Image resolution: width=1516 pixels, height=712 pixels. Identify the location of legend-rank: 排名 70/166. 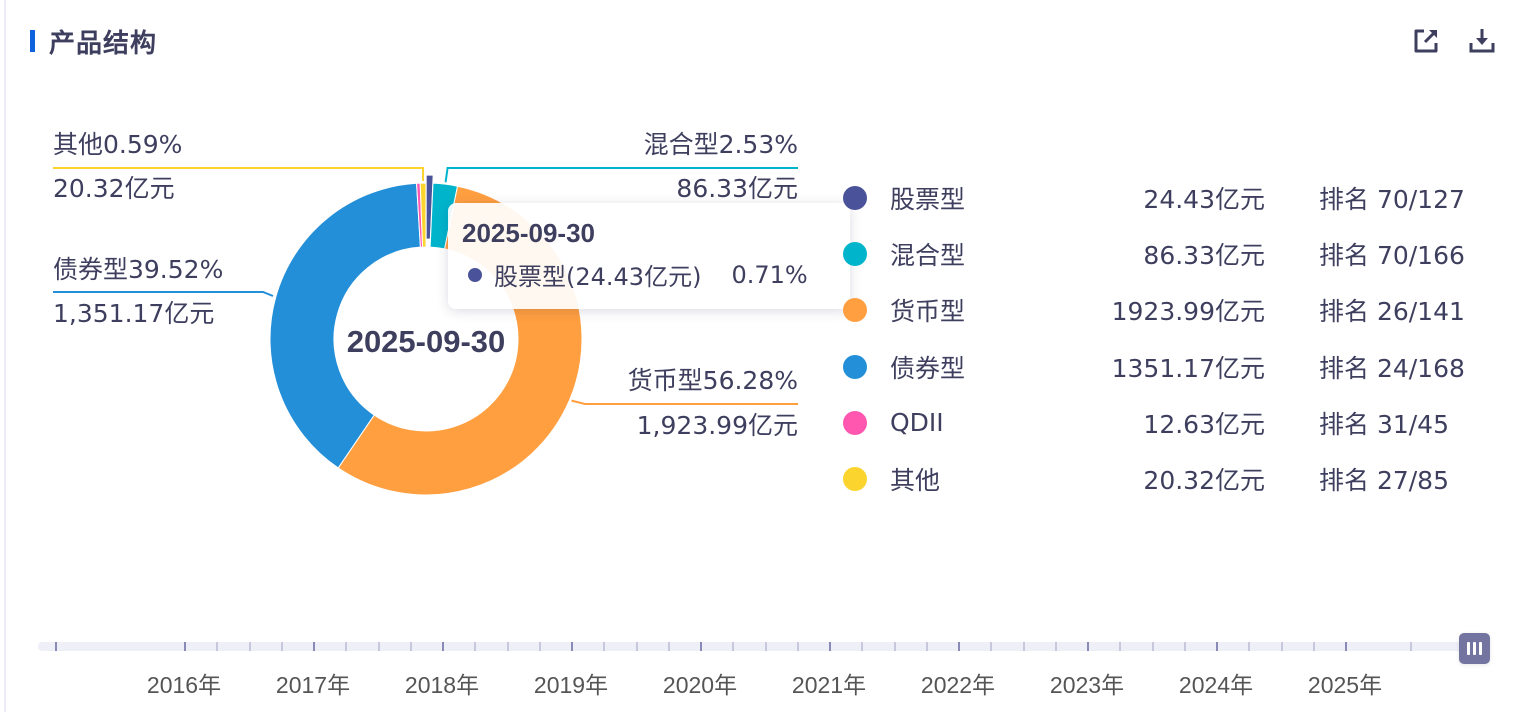
(1392, 256).